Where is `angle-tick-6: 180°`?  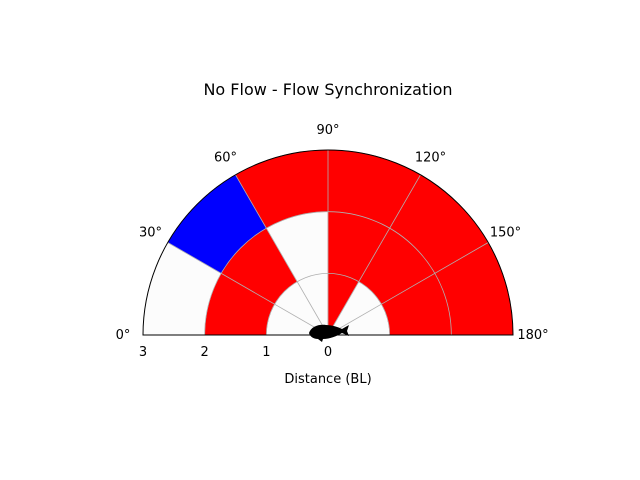 angle-tick-6: 180° is located at coordinates (532, 335).